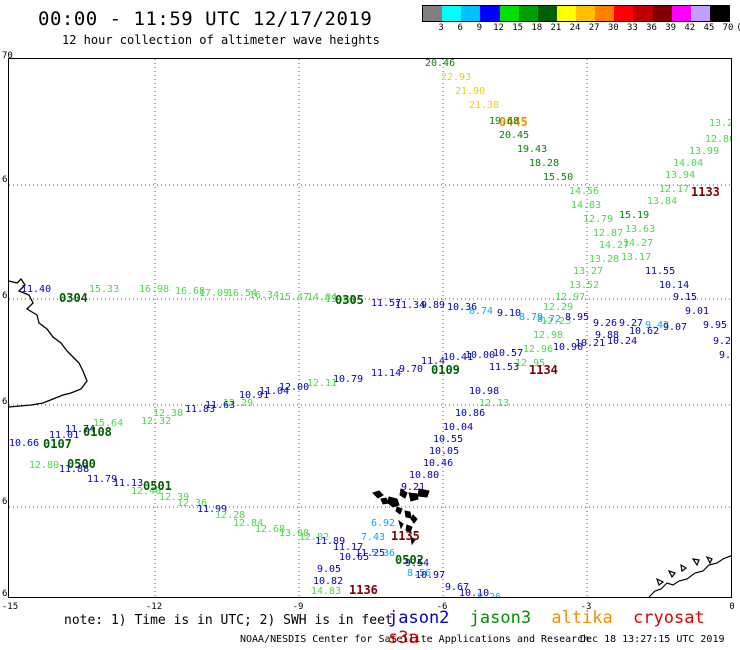 The width and height of the screenshot is (740, 650). What do you see at coordinates (504, 367) in the screenshot?
I see `wave-height-value: 11.53` at bounding box center [504, 367].